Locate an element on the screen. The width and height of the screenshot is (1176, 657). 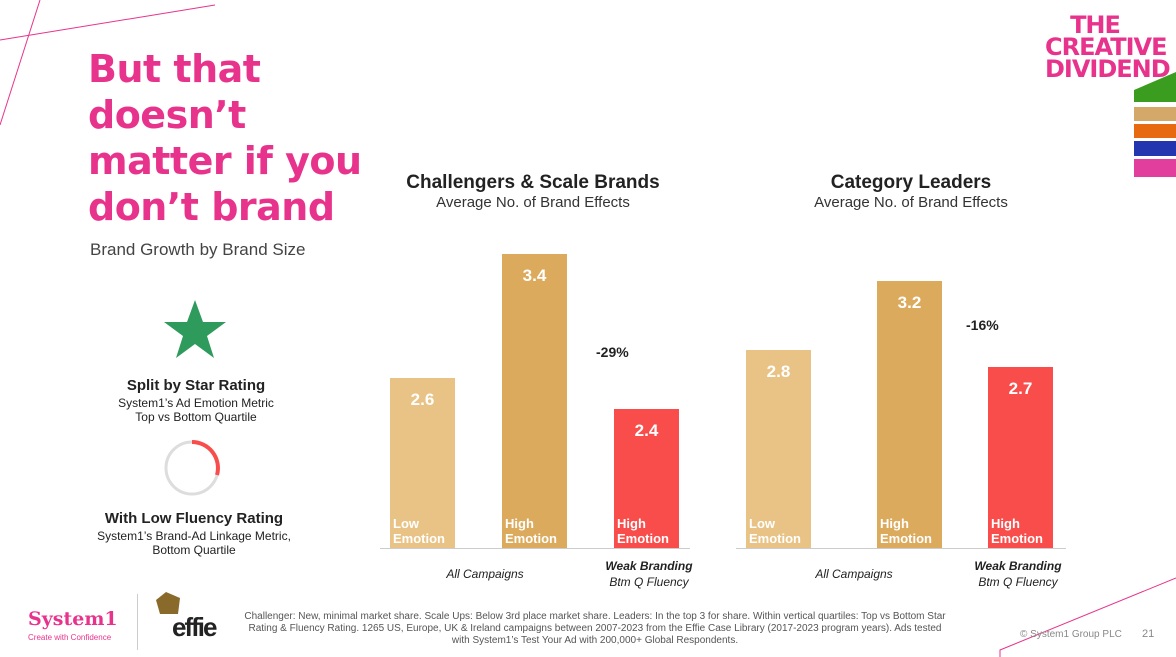
bar: 2.4 High Emotion is located at coordinates (646, 478).